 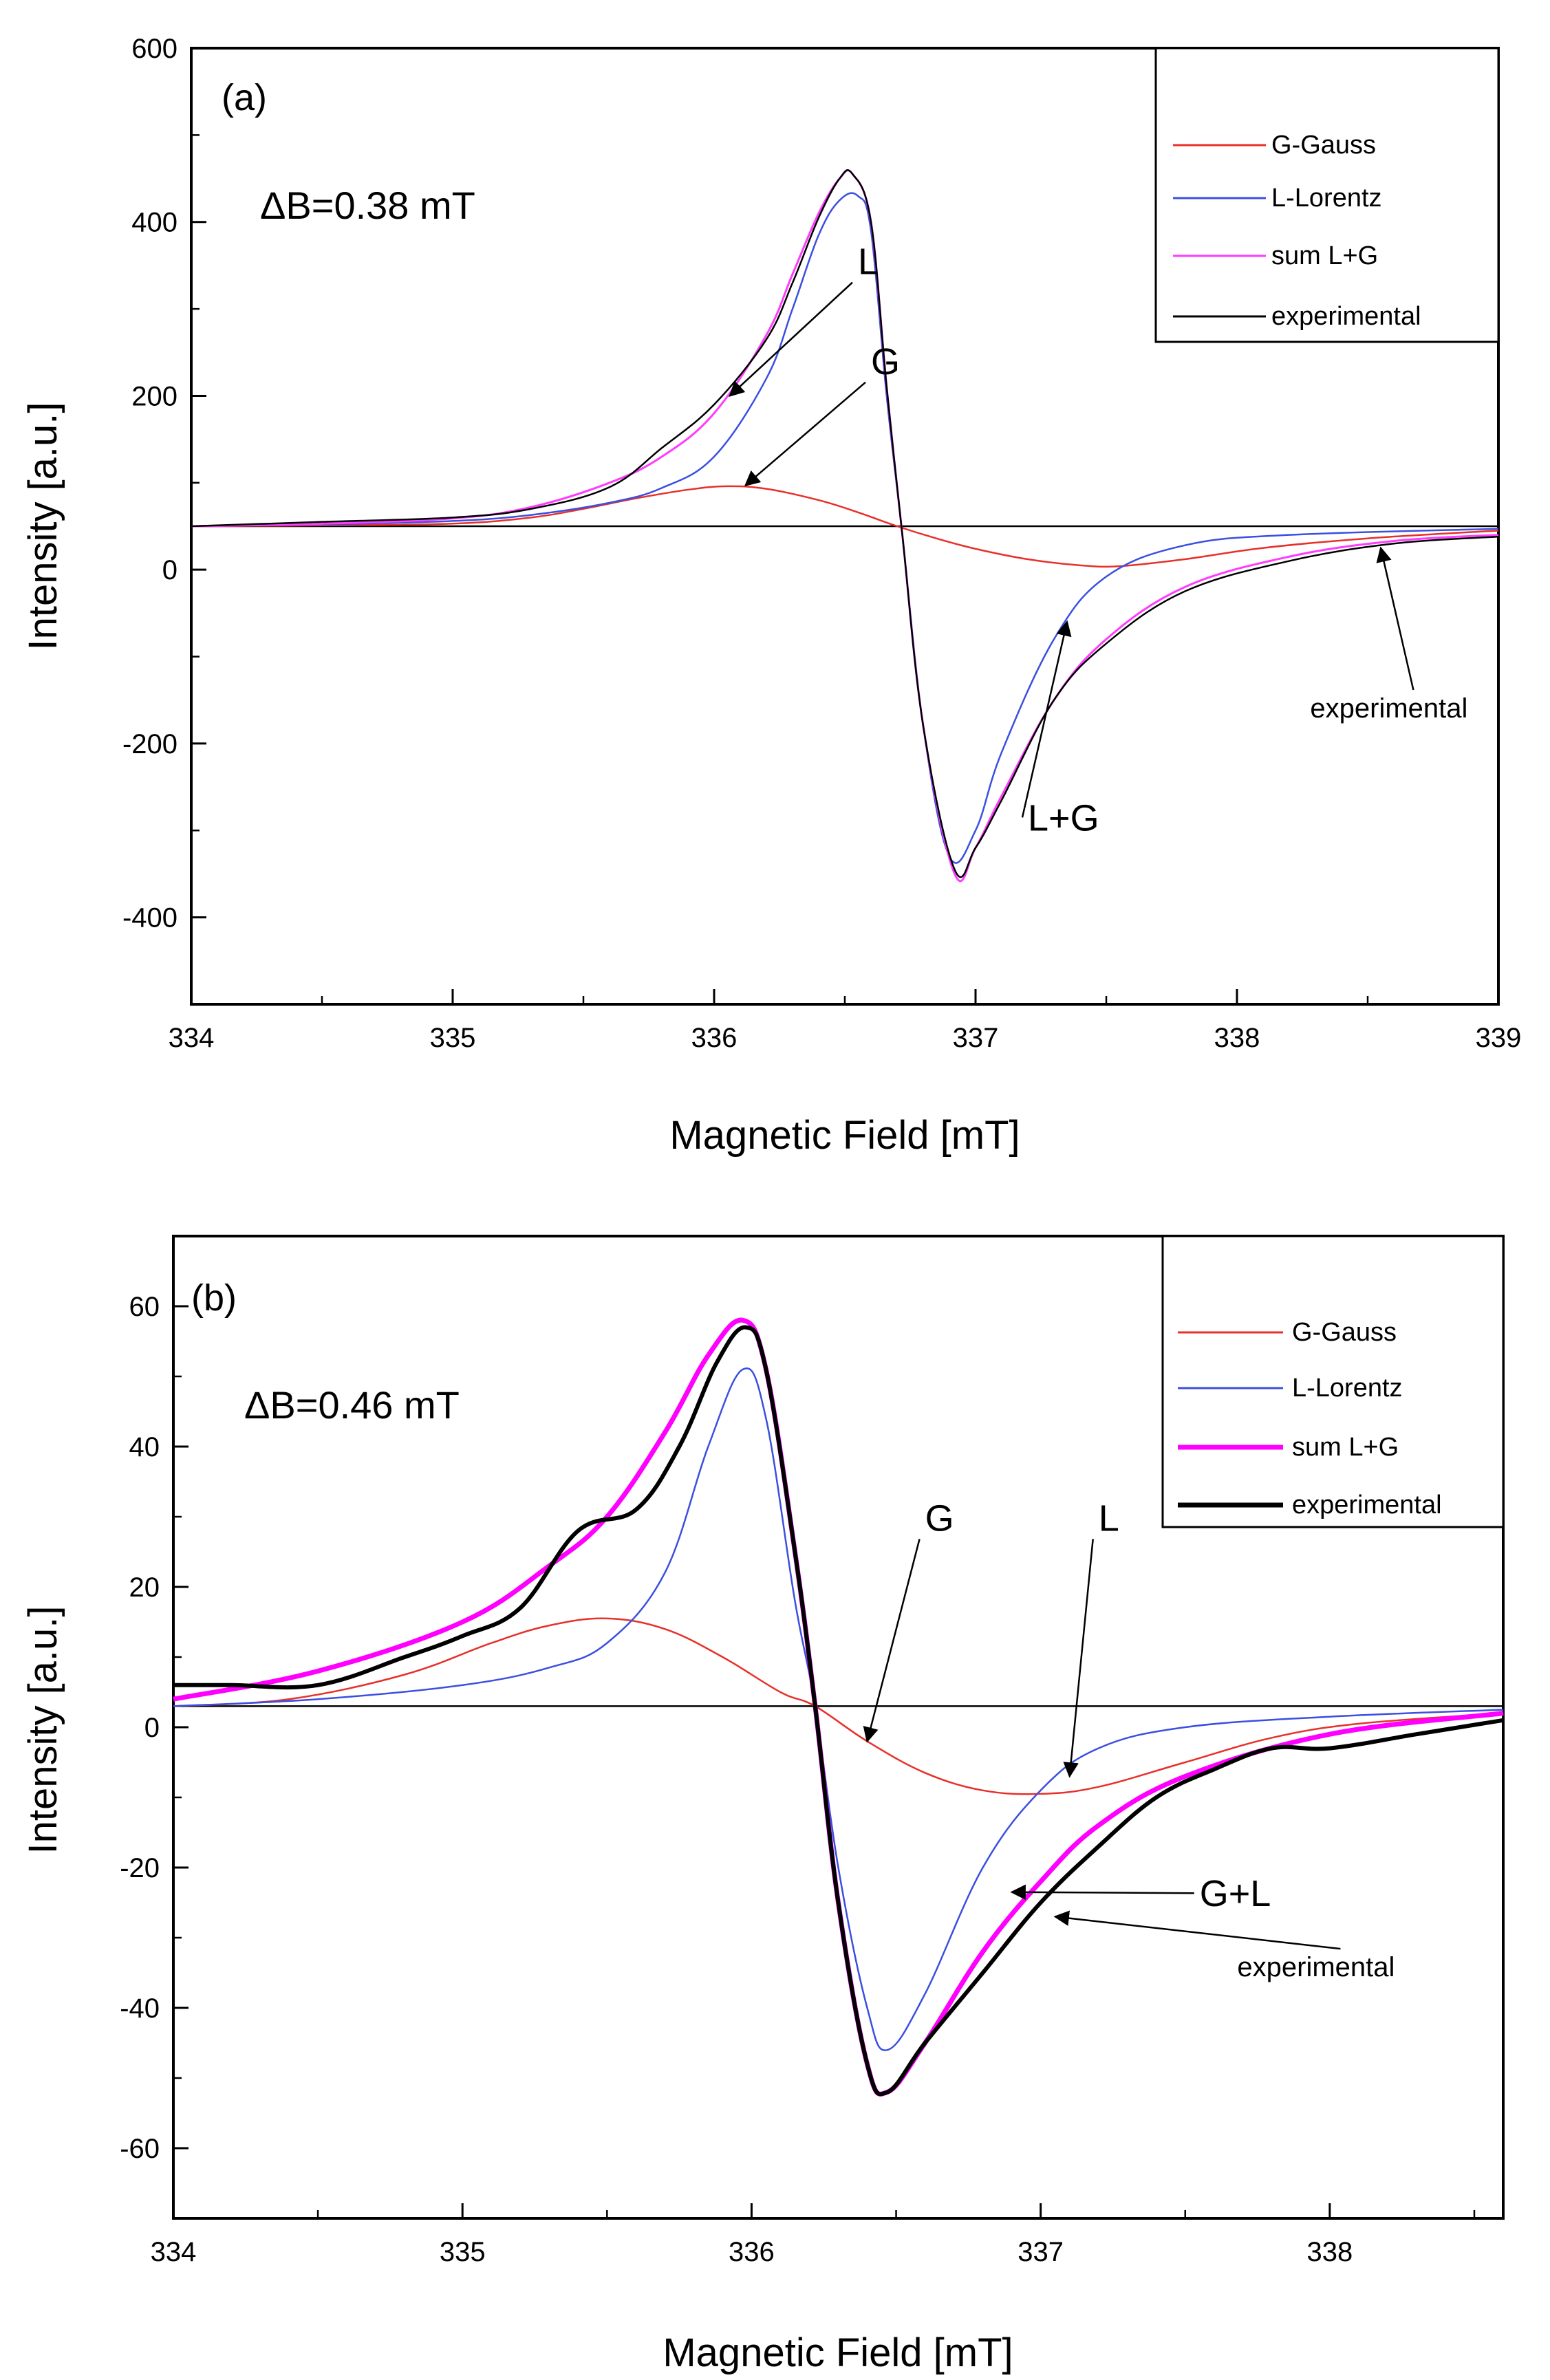 I want to click on annotation-arrow-l-g, so click(x=1046, y=719).